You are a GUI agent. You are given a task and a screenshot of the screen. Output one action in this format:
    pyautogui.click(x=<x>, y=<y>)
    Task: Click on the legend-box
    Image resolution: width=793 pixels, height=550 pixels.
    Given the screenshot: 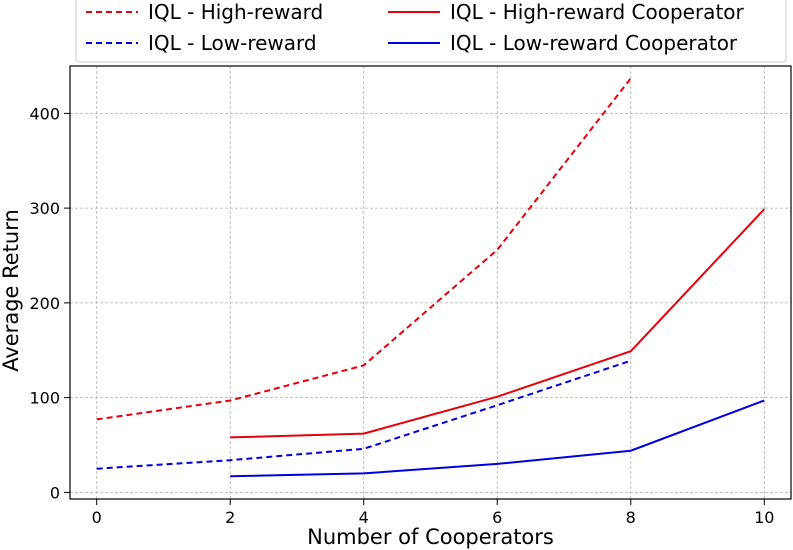 What is the action you would take?
    pyautogui.click(x=431, y=31)
    